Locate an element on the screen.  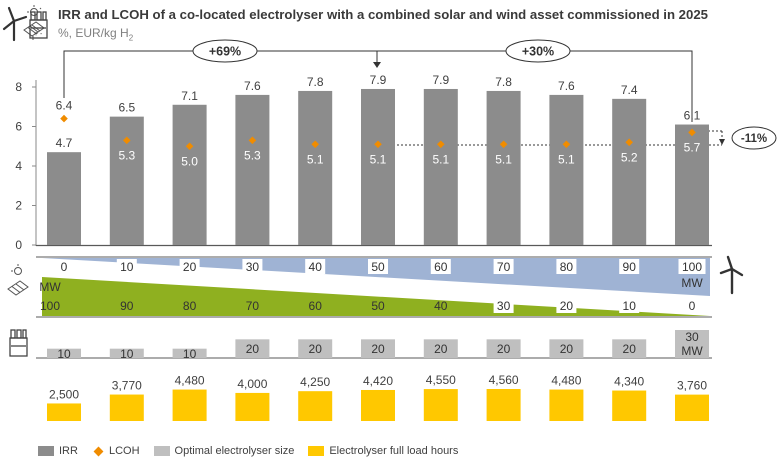
left-change-label: +69% is located at coordinates (225, 52).